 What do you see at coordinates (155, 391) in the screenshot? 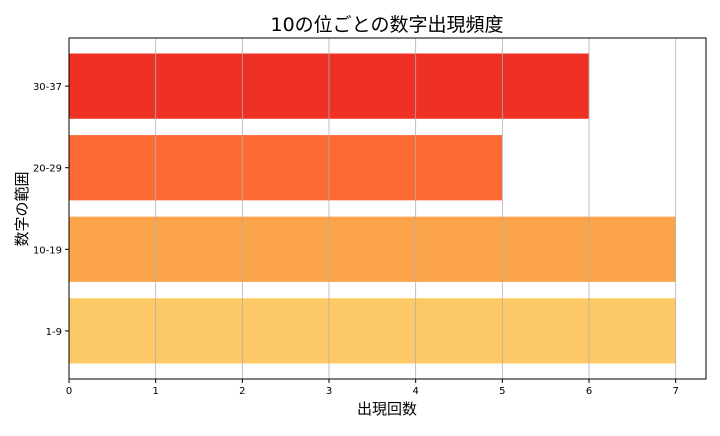
I see `x-tick-label: 1` at bounding box center [155, 391].